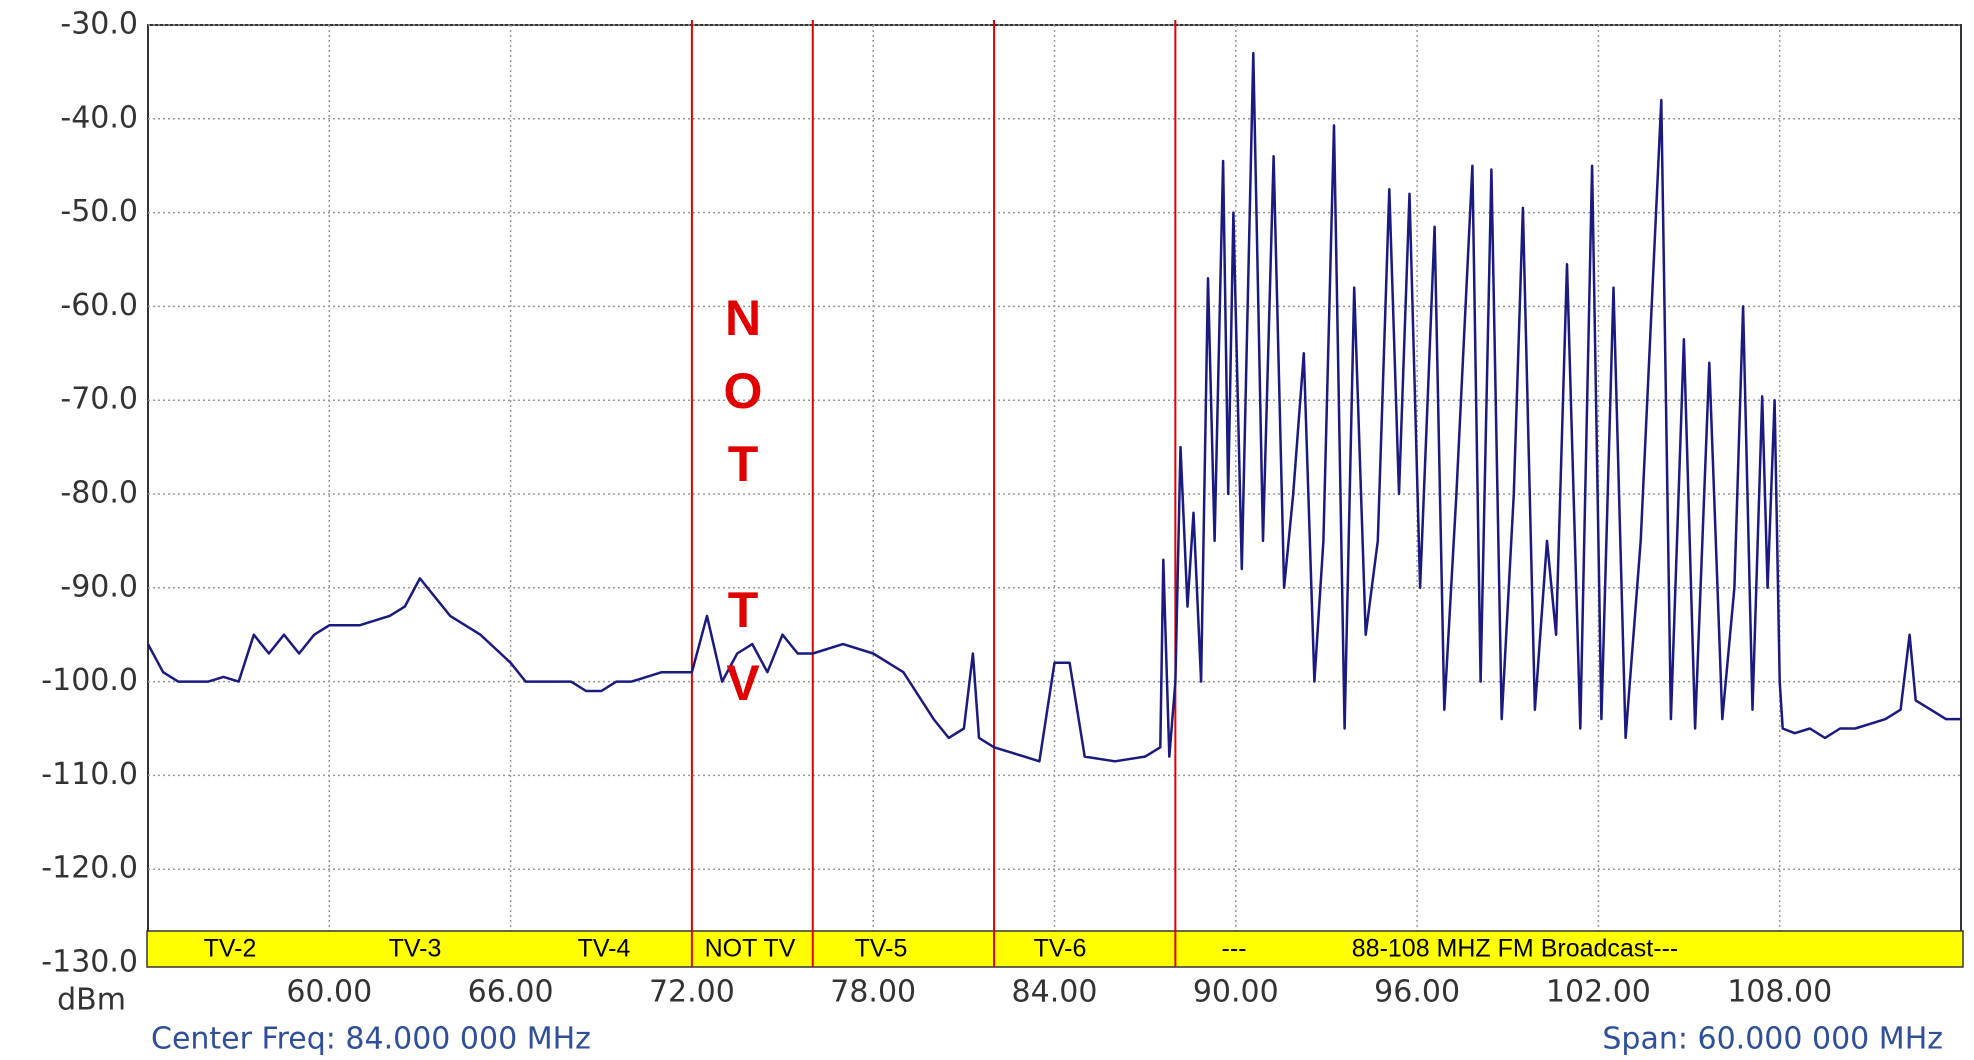  Describe the element at coordinates (99, 211) in the screenshot. I see `y-tick-label: -50.0` at that location.